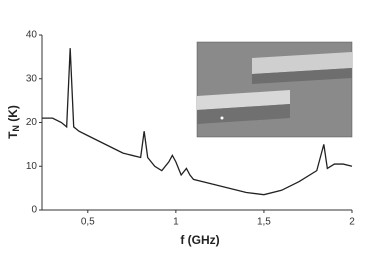 Image resolution: width=382 pixels, height=258 pixels. What do you see at coordinates (264, 222) in the screenshot?
I see `x-tick-label: 1,5` at bounding box center [264, 222].